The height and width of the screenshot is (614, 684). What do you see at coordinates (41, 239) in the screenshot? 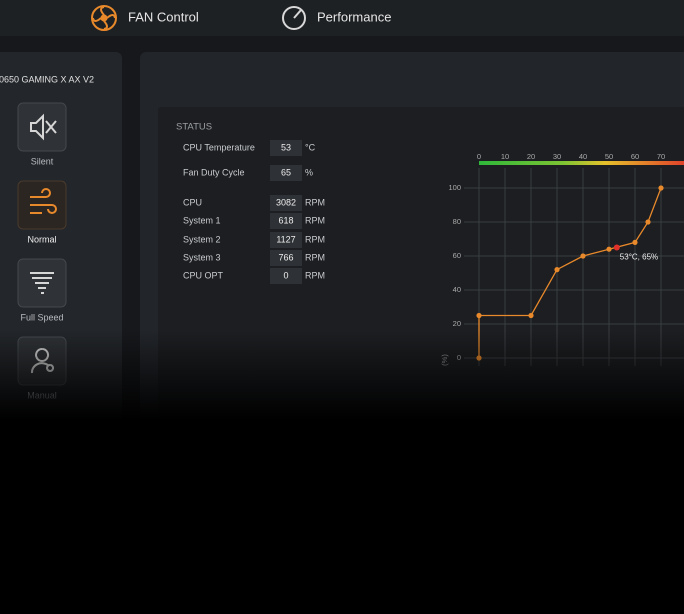
I see `mode-label: Normal` at bounding box center [41, 239].